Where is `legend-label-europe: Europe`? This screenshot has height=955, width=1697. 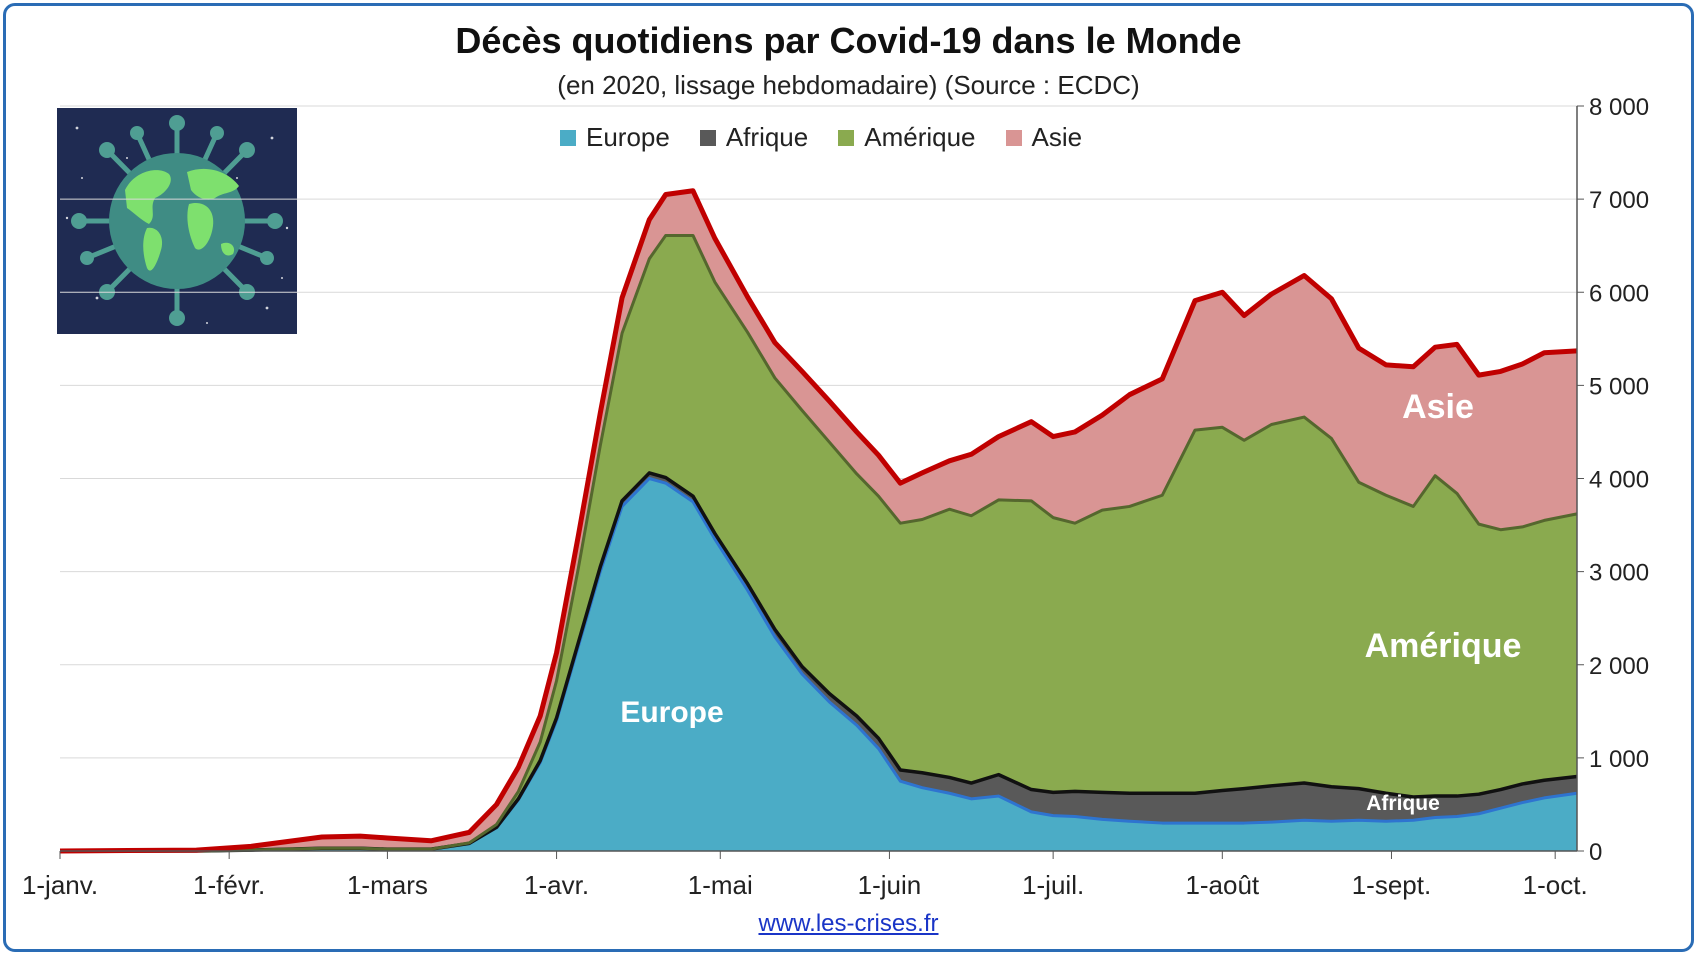
legend-label-europe: Europe is located at coordinates (628, 137).